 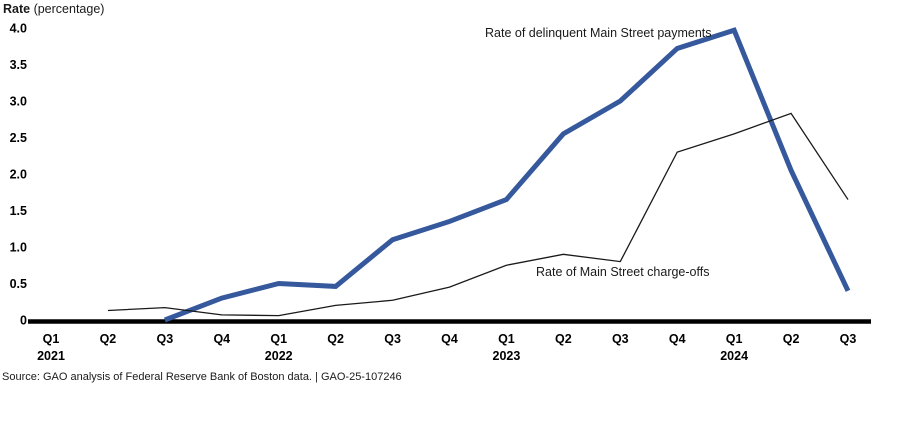 I want to click on y-tick-label: 0.5, so click(x=18, y=284).